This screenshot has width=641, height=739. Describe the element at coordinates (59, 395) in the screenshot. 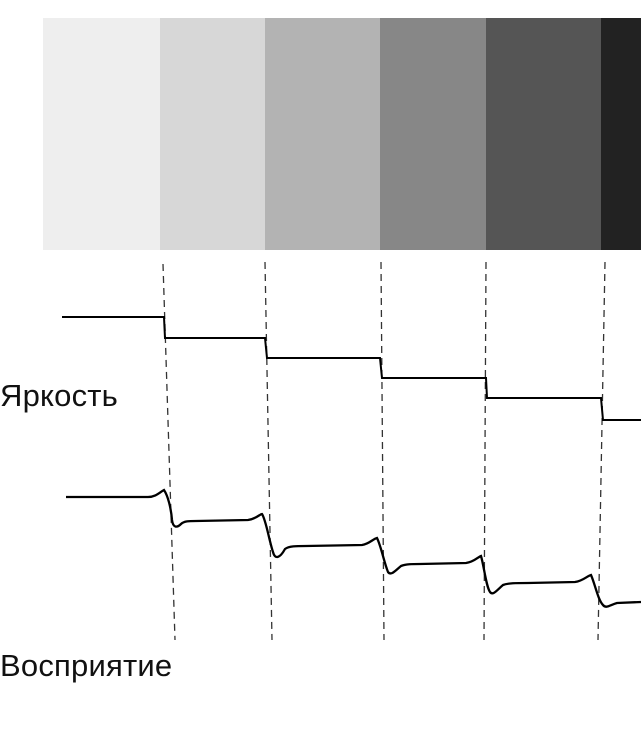

I see `brightness-label: Яркость` at that location.